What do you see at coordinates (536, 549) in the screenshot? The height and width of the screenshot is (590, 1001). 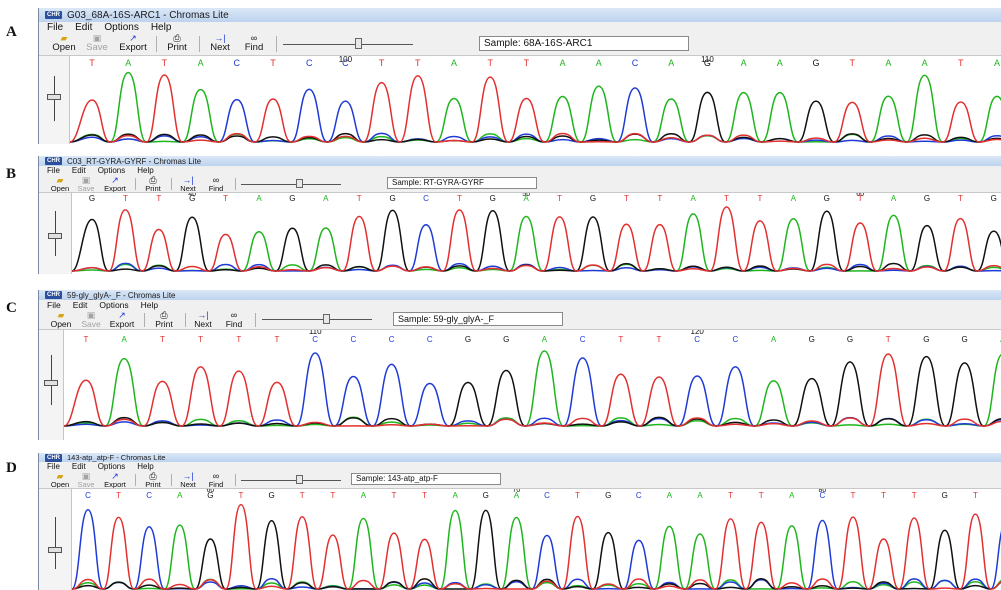 I see `trace-c` at bounding box center [536, 549].